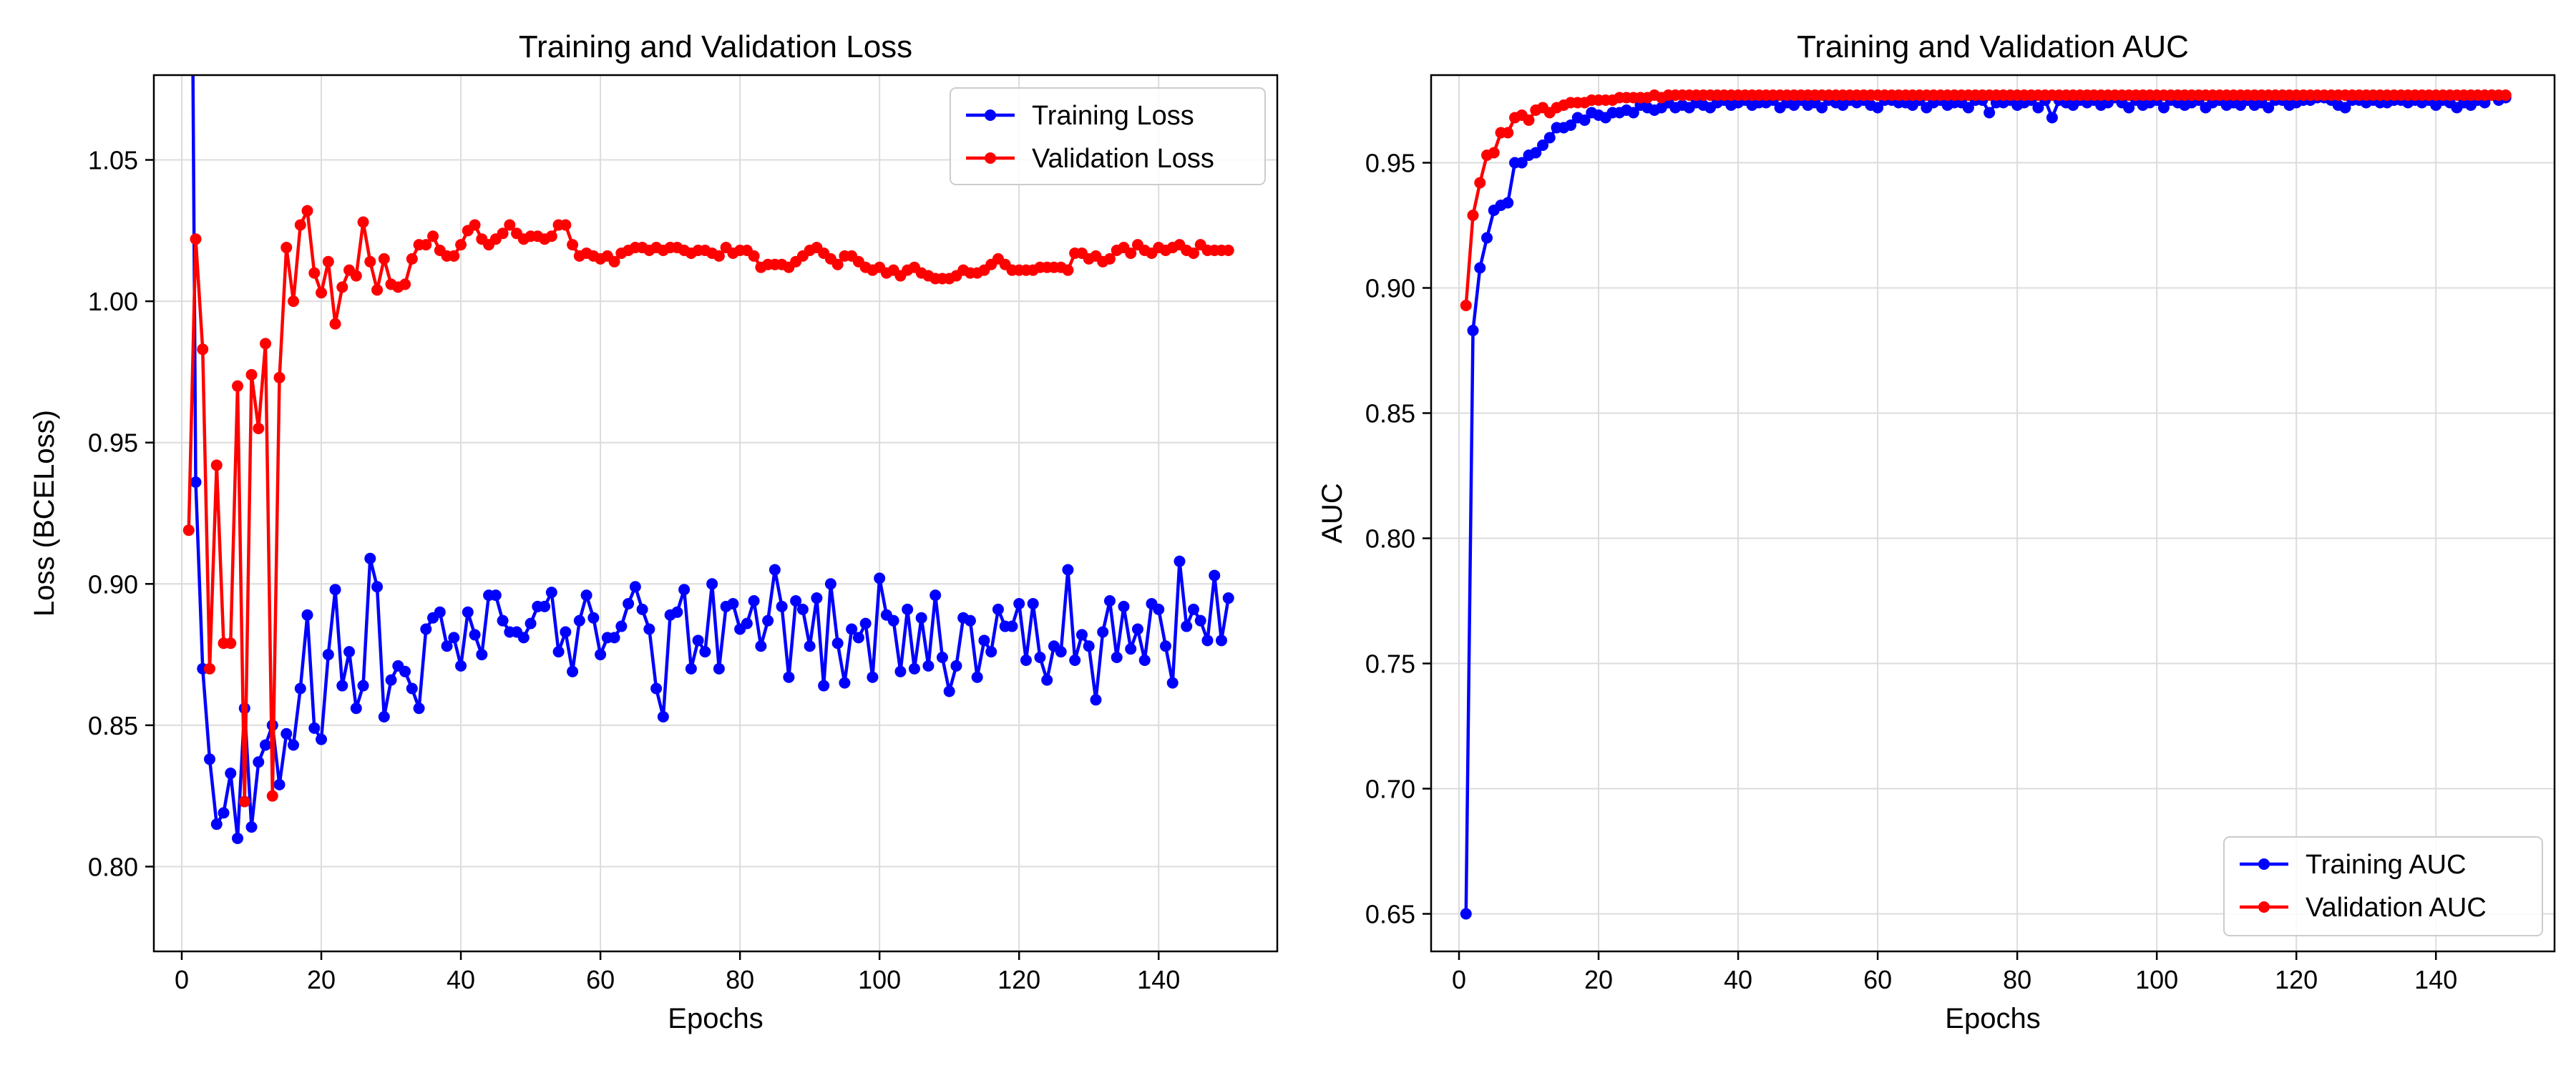  Describe the element at coordinates (1390, 790) in the screenshot. I see `y-tick-label: 0.70` at that location.